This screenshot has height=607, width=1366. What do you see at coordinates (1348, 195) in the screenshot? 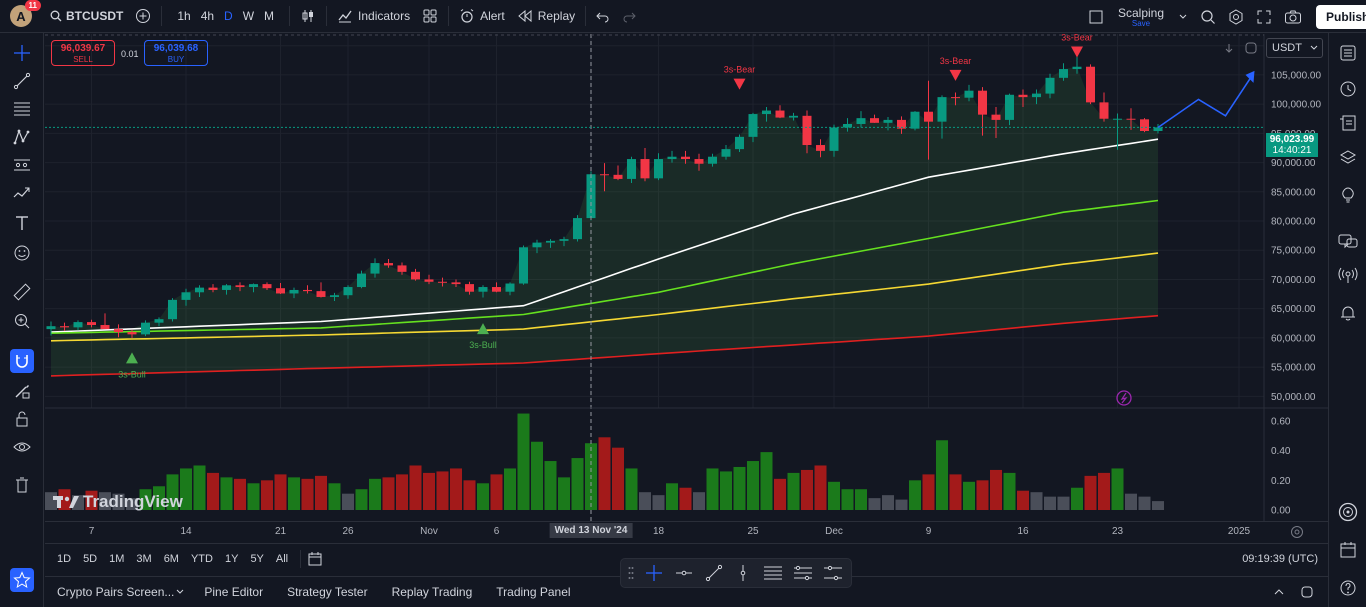
I see `ideas-button` at bounding box center [1348, 195].